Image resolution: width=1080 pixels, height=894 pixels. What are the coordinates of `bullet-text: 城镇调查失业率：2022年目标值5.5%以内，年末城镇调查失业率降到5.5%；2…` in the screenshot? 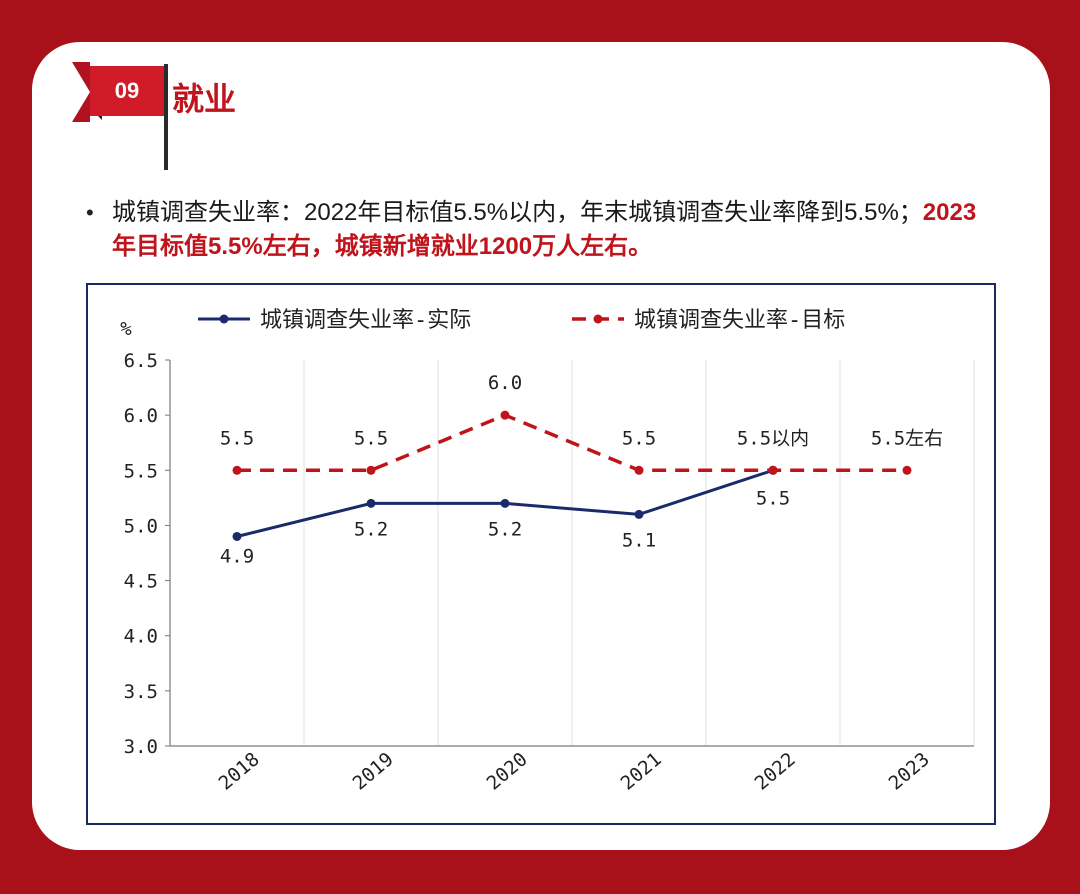 It's located at (552, 230).